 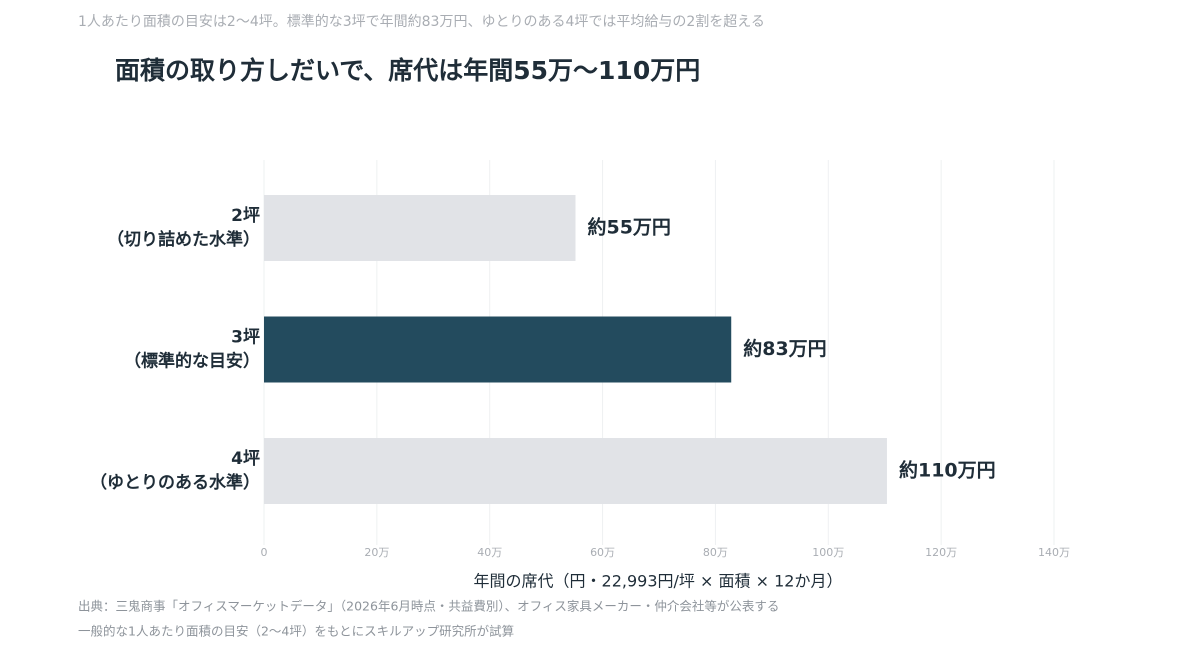 What do you see at coordinates (264, 552) in the screenshot?
I see `x-tick-label: 0` at bounding box center [264, 552].